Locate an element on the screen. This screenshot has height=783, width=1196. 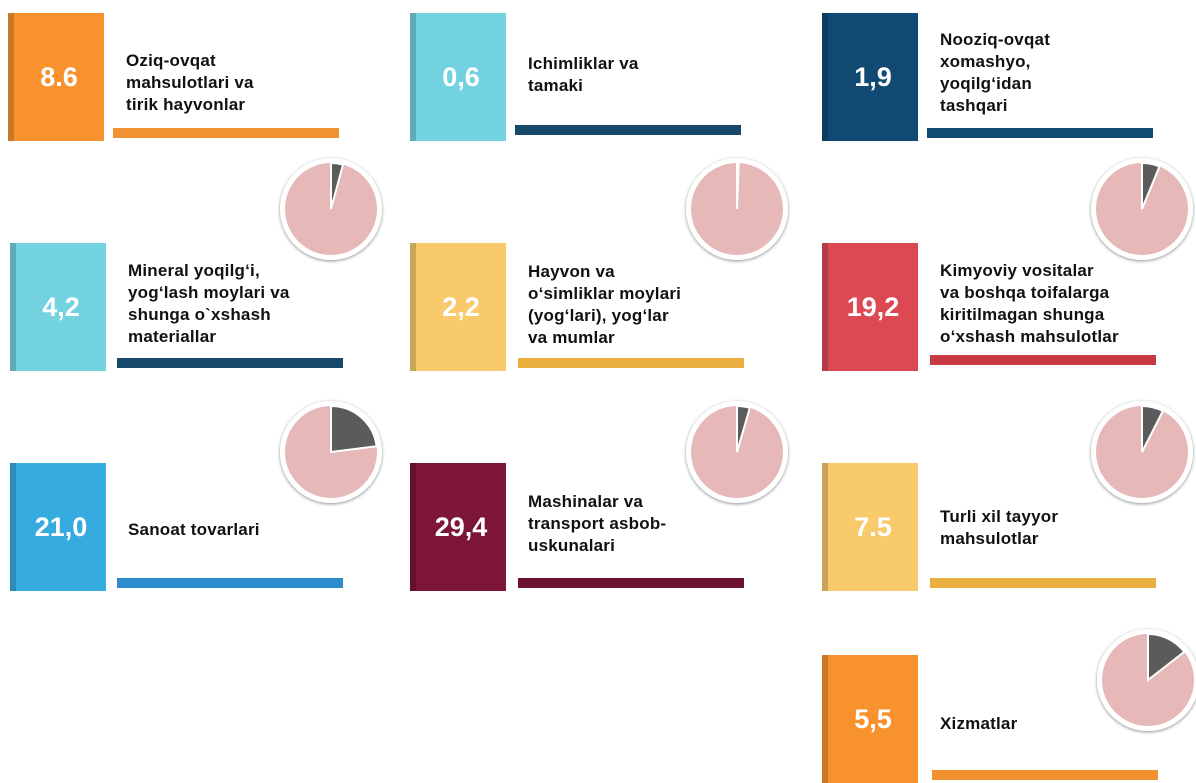
value-box: 2,2 is located at coordinates (458, 307).